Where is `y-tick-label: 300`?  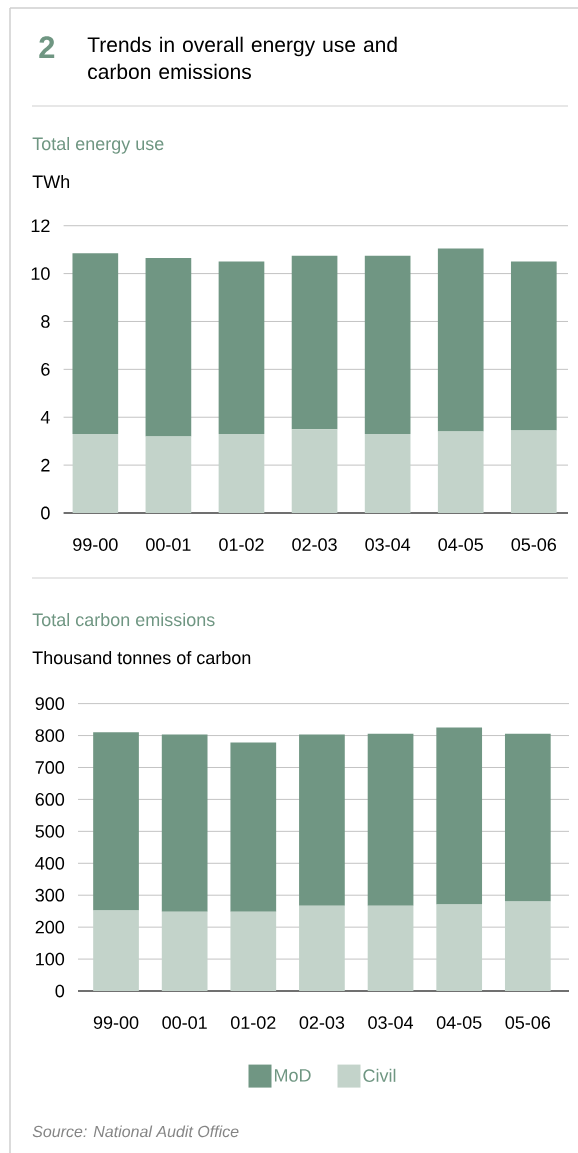 y-tick-label: 300 is located at coordinates (50, 895).